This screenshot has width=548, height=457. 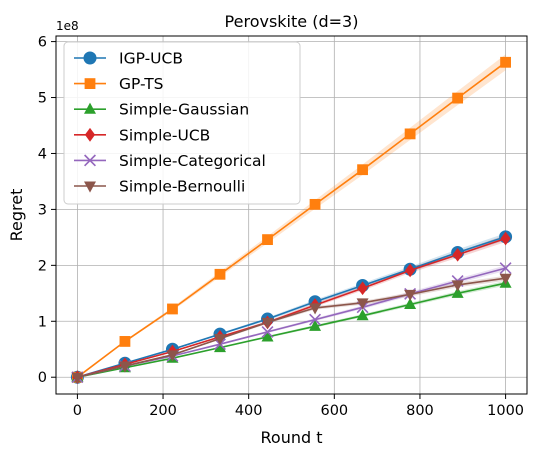 I want to click on legend-label: Simple-UCB, so click(x=164, y=135).